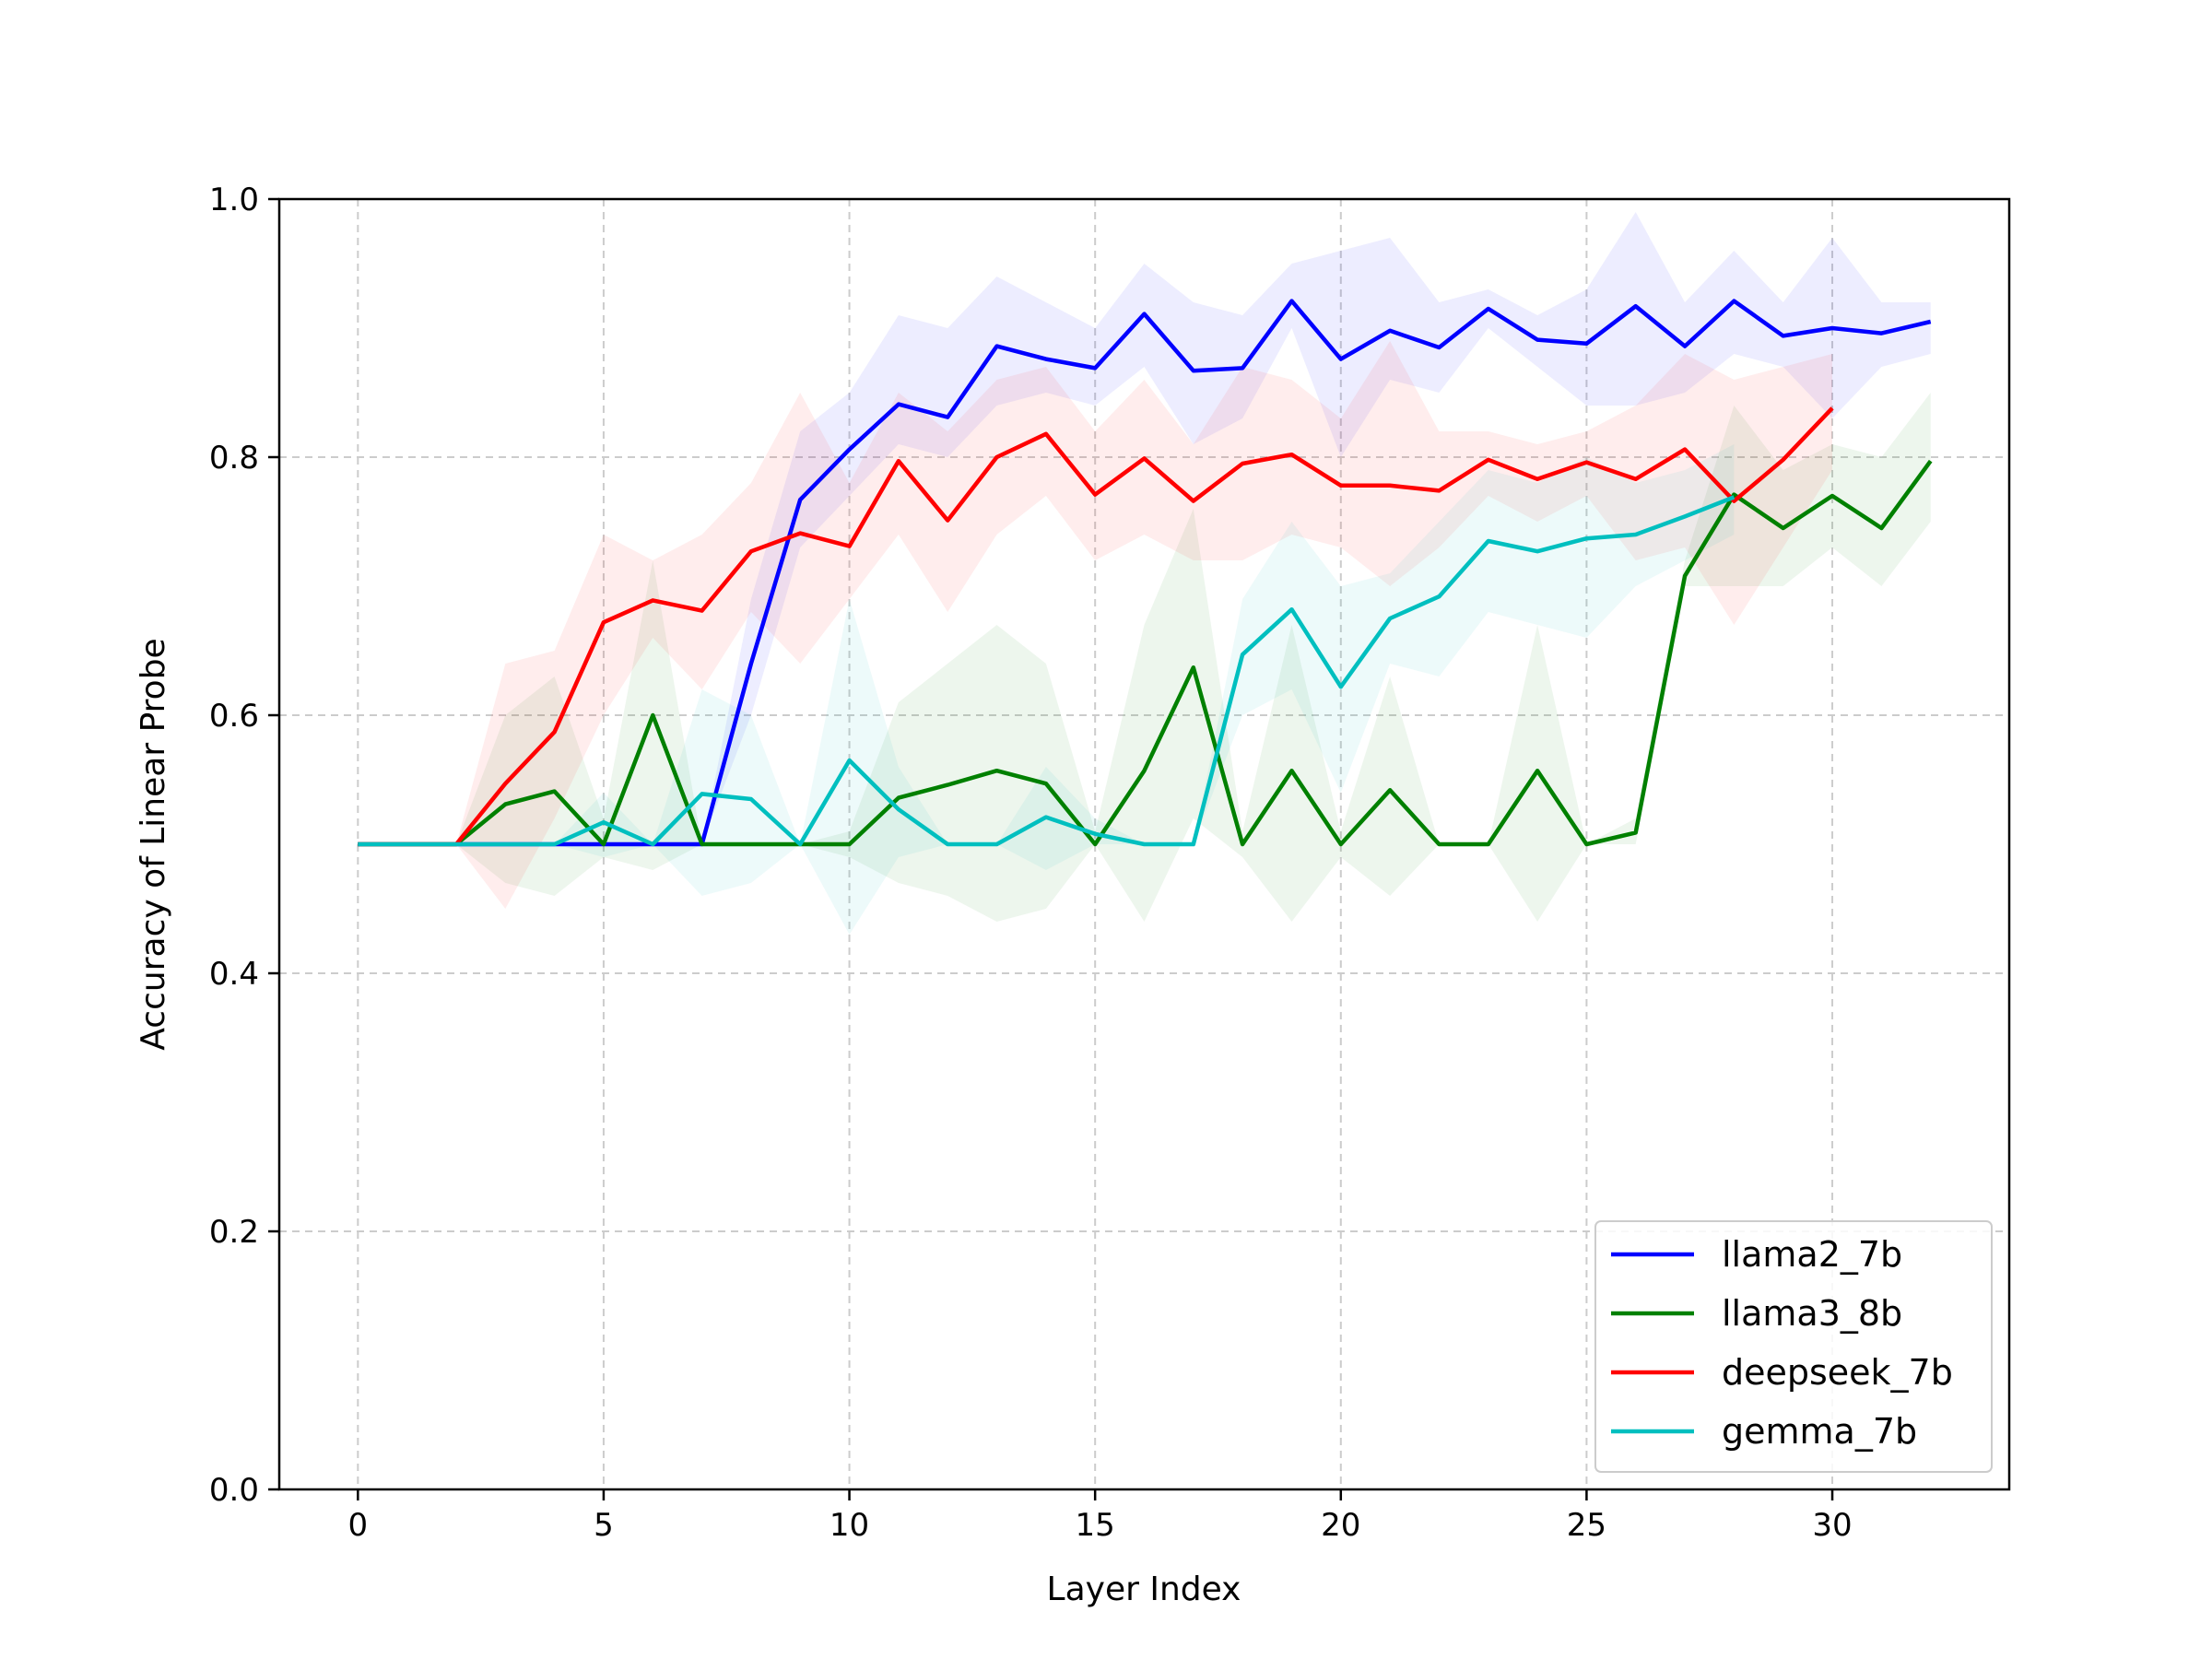 The image size is (2212, 1659). I want to click on x-tick-label: 5, so click(604, 1525).